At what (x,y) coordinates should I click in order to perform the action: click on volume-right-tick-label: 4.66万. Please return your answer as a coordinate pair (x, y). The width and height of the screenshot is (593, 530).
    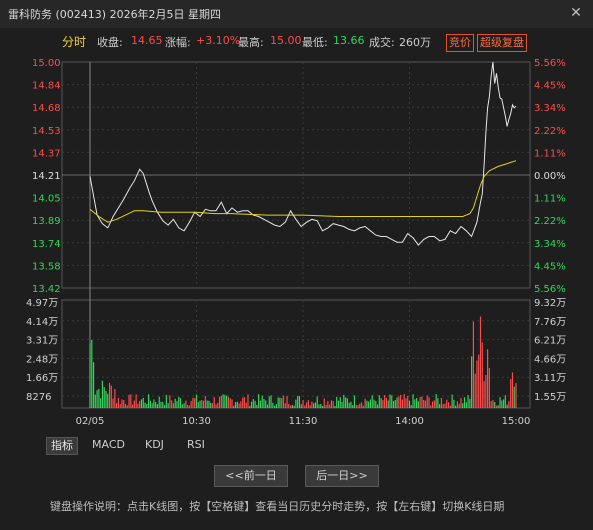
    Looking at the image, I should click on (550, 359).